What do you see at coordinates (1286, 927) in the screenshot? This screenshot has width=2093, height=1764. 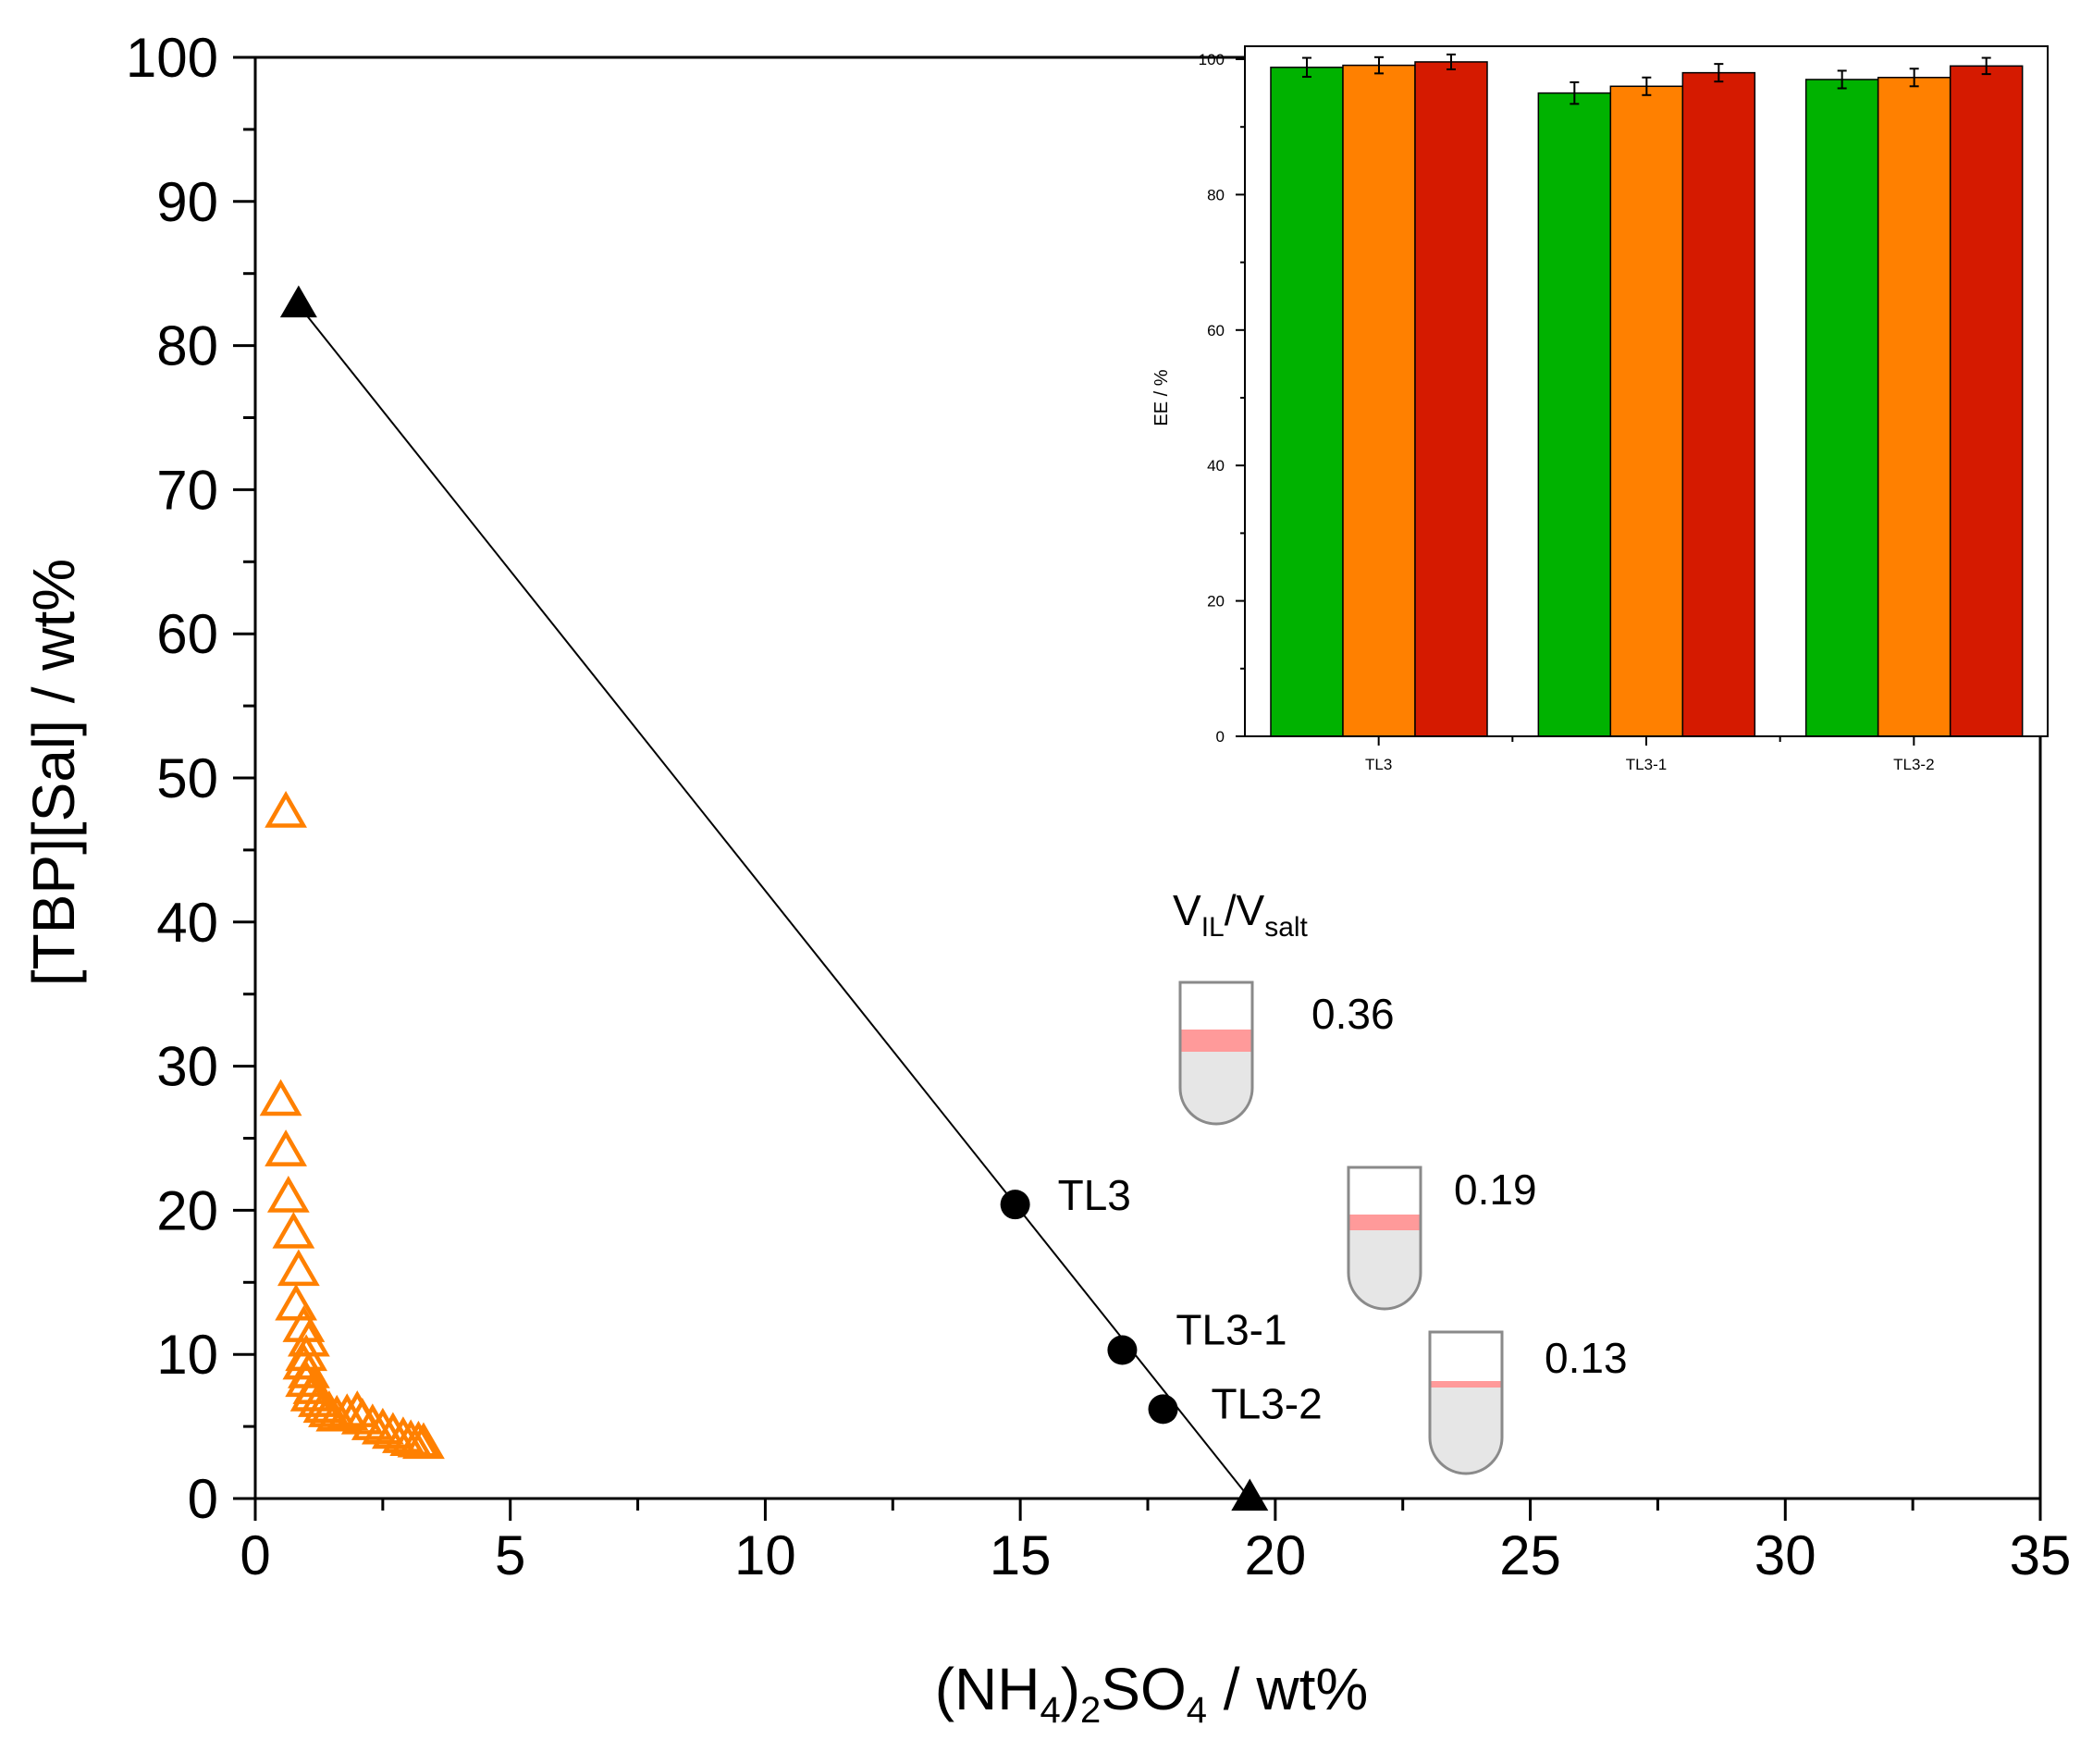 I see `ratio-title-sub-salt: salt` at bounding box center [1286, 927].